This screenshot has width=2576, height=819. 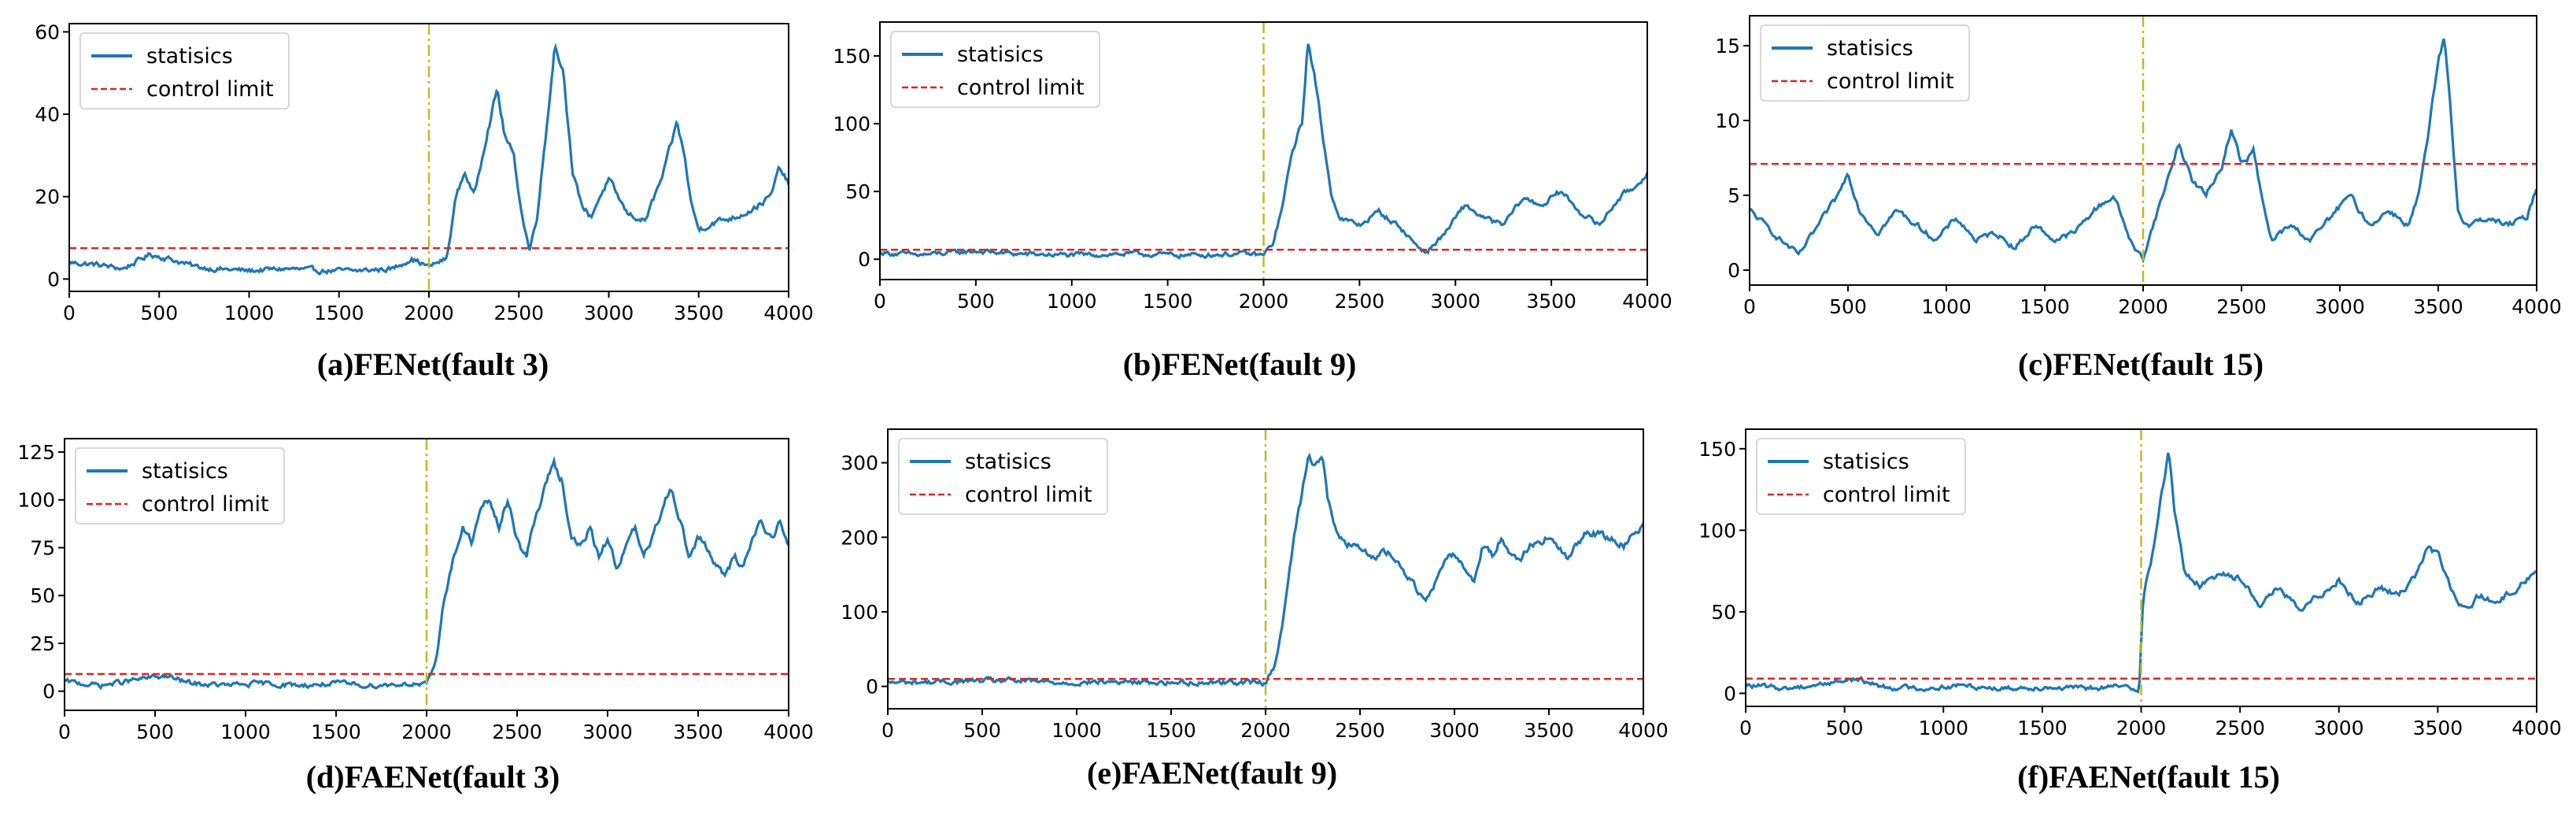 What do you see at coordinates (1734, 195) in the screenshot?
I see `y-tick-label: 5` at bounding box center [1734, 195].